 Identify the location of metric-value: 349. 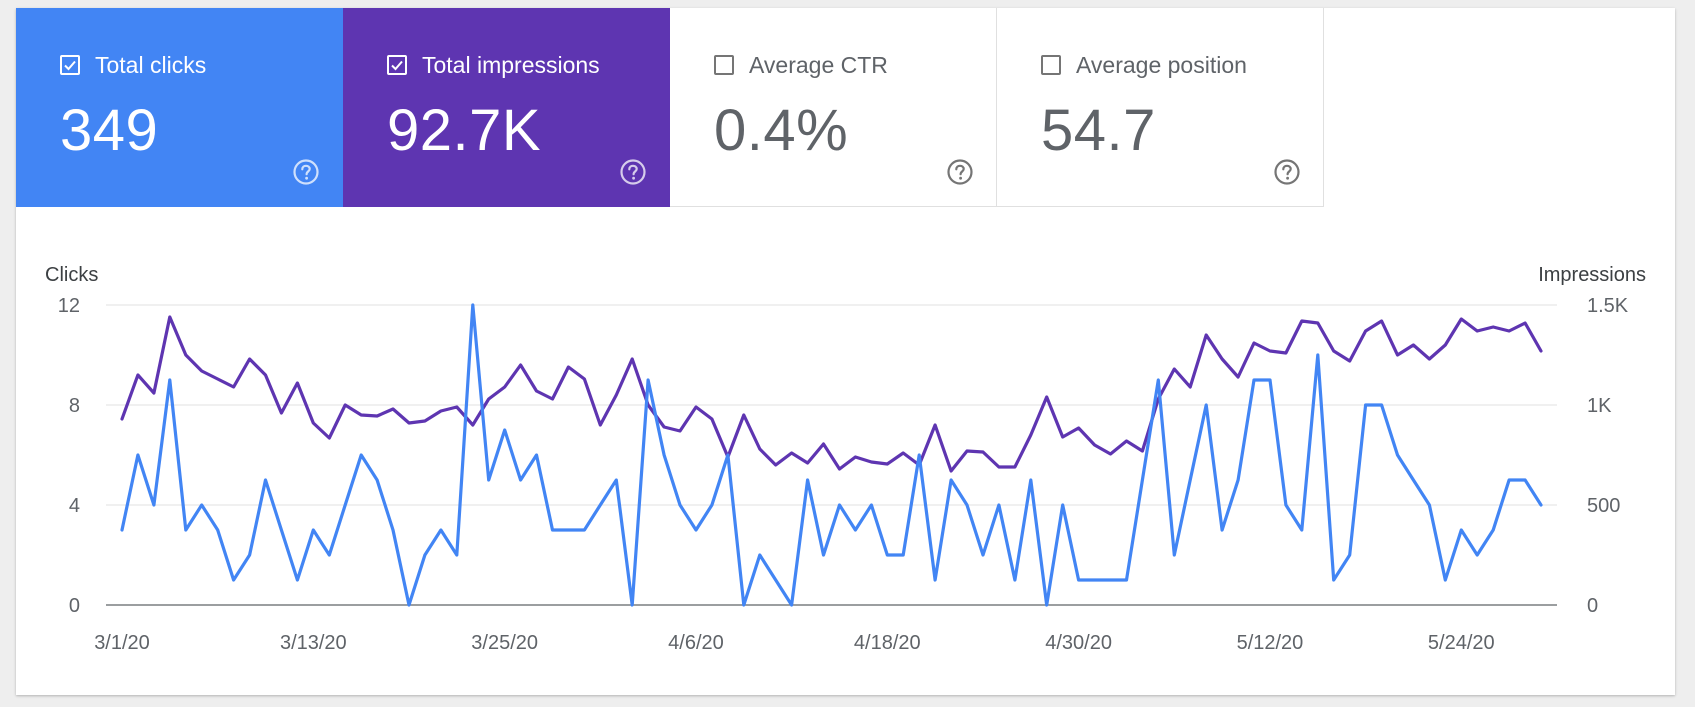
(109, 130).